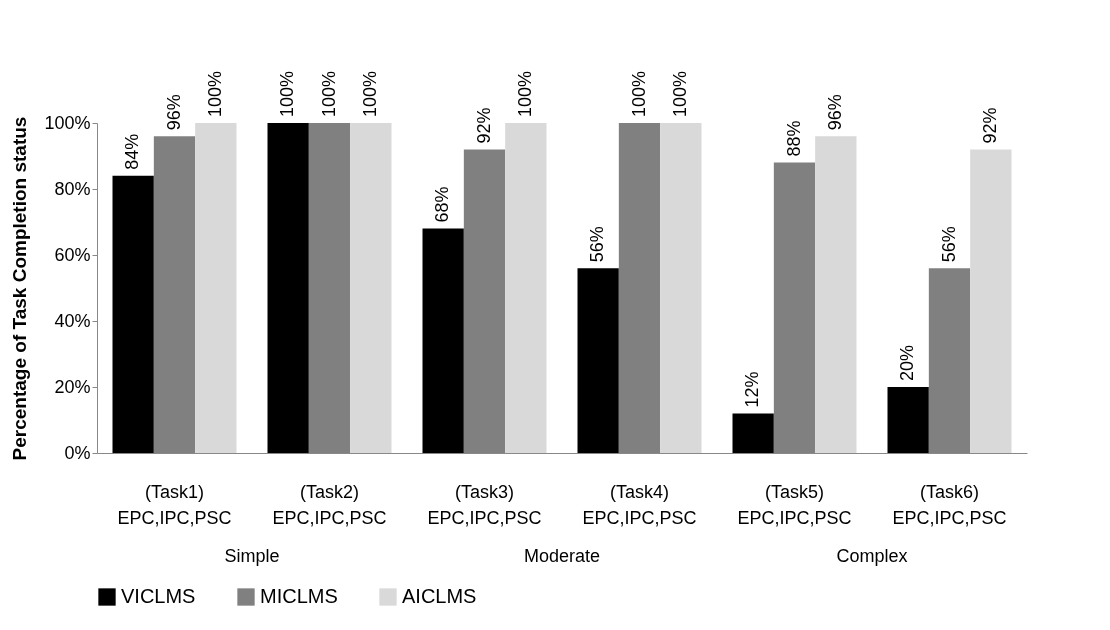 This screenshot has width=1110, height=630. I want to click on legend-label: AICLMS, so click(439, 596).